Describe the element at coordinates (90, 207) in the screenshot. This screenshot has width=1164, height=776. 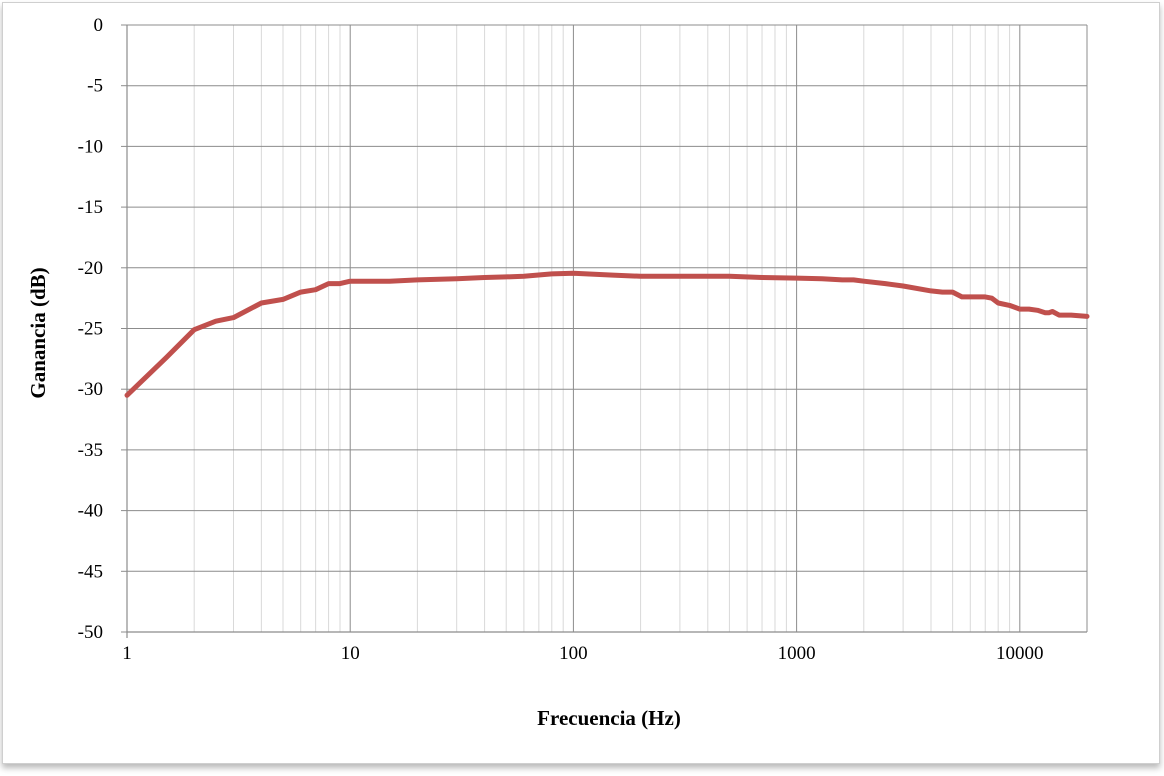
I see `y-tick-label: -15` at that location.